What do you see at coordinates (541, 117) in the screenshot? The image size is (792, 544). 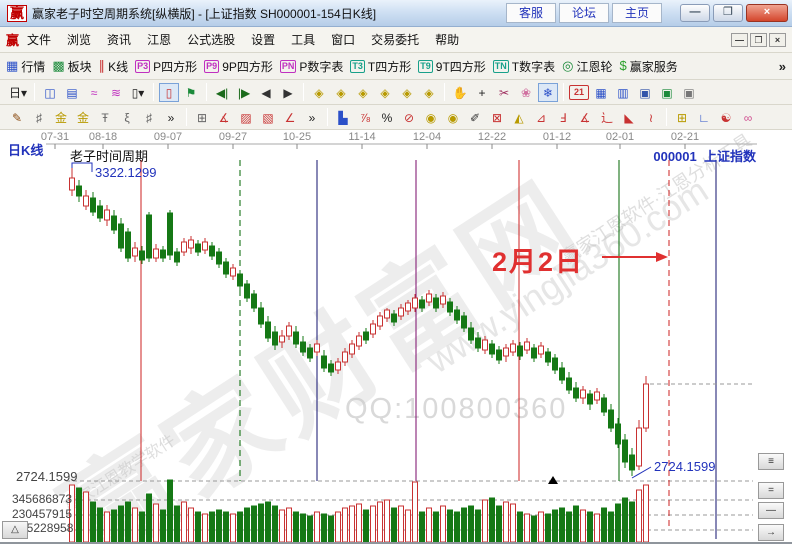 I see `j-line-icon: ⊿` at bounding box center [541, 117].